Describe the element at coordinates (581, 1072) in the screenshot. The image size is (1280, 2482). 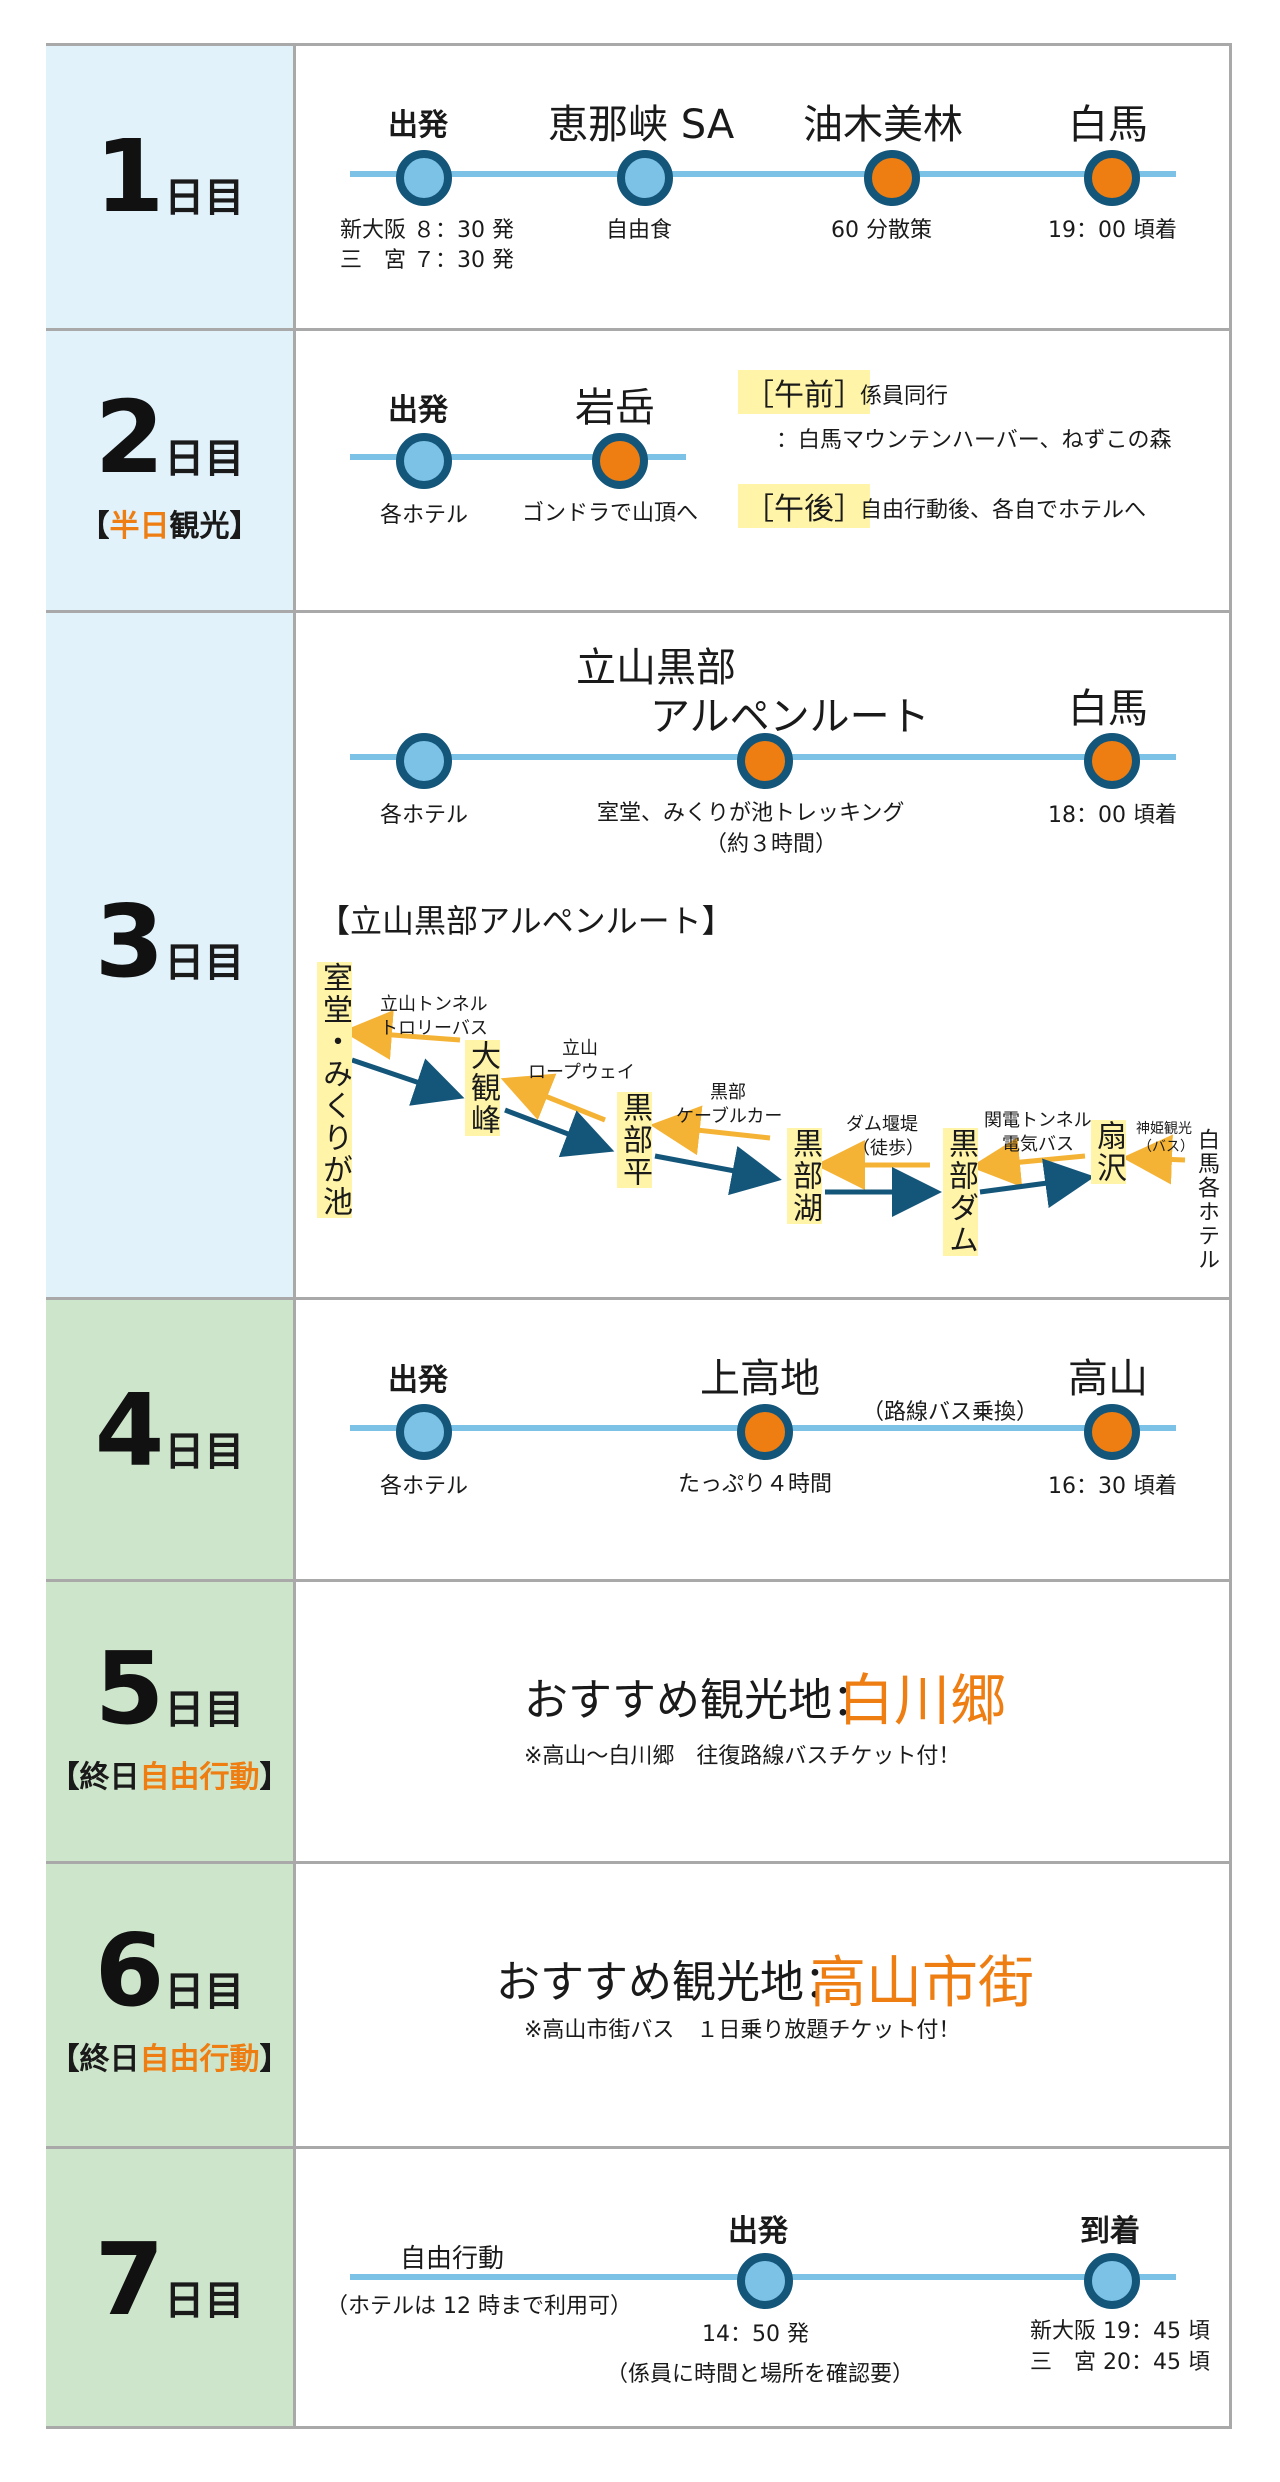
I see `transport-label: ロープウェイ` at that location.